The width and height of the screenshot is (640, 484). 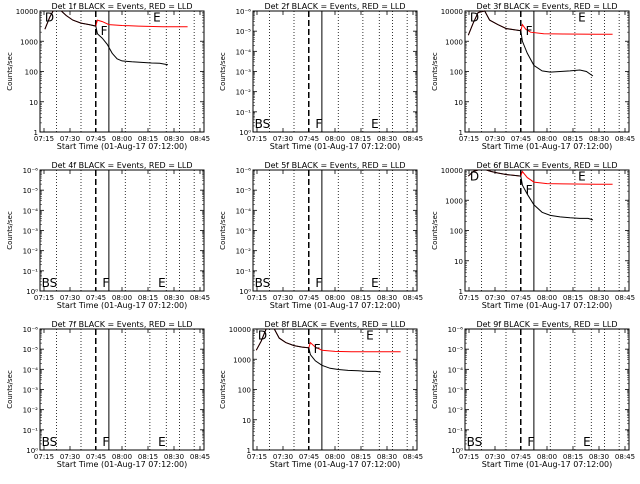 What do you see at coordinates (334, 6) in the screenshot?
I see `chart-title: Det 2f BLACK = Events, RED = LLD` at bounding box center [334, 6].